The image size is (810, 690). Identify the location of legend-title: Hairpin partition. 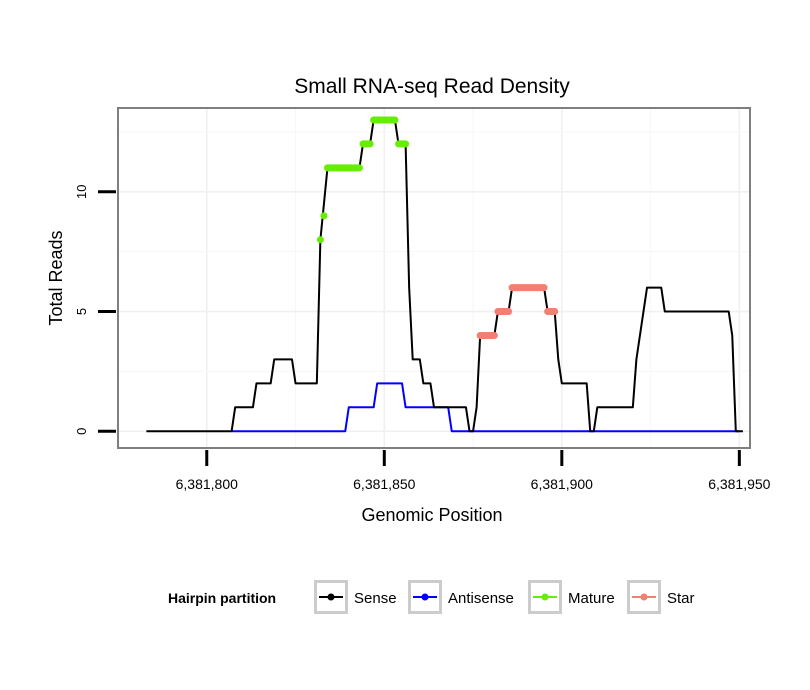
(222, 598).